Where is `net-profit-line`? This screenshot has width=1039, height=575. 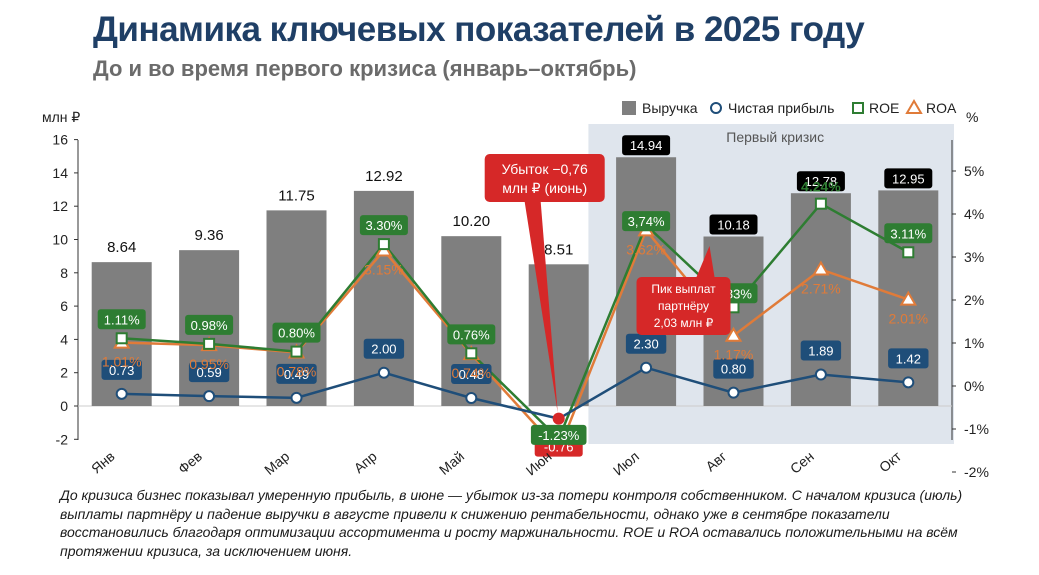
net-profit-line is located at coordinates (515, 393).